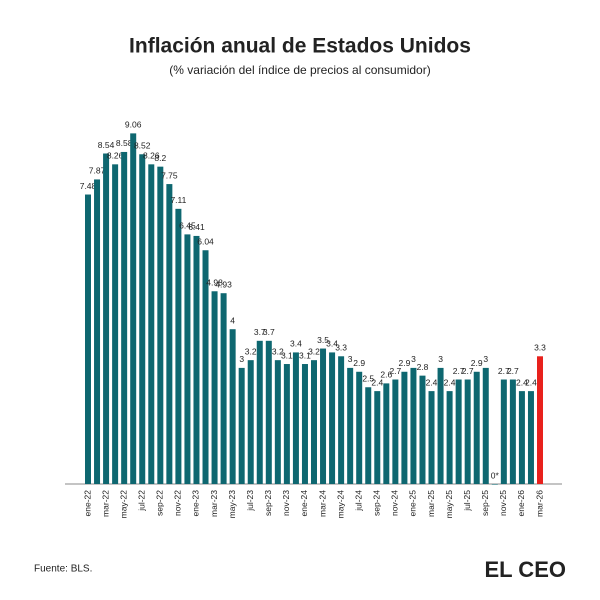  Describe the element at coordinates (223, 284) in the screenshot. I see `data-label: 4.93` at that location.